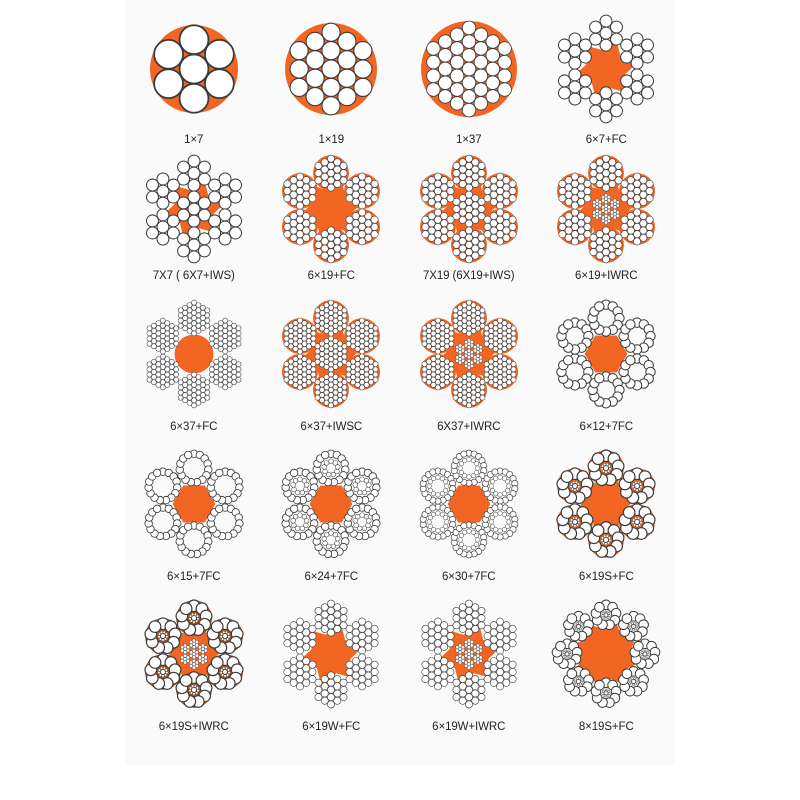 The image size is (800, 800). What do you see at coordinates (606, 654) in the screenshot?
I see `wire-rope-cross-section-8x19s-fc` at bounding box center [606, 654].